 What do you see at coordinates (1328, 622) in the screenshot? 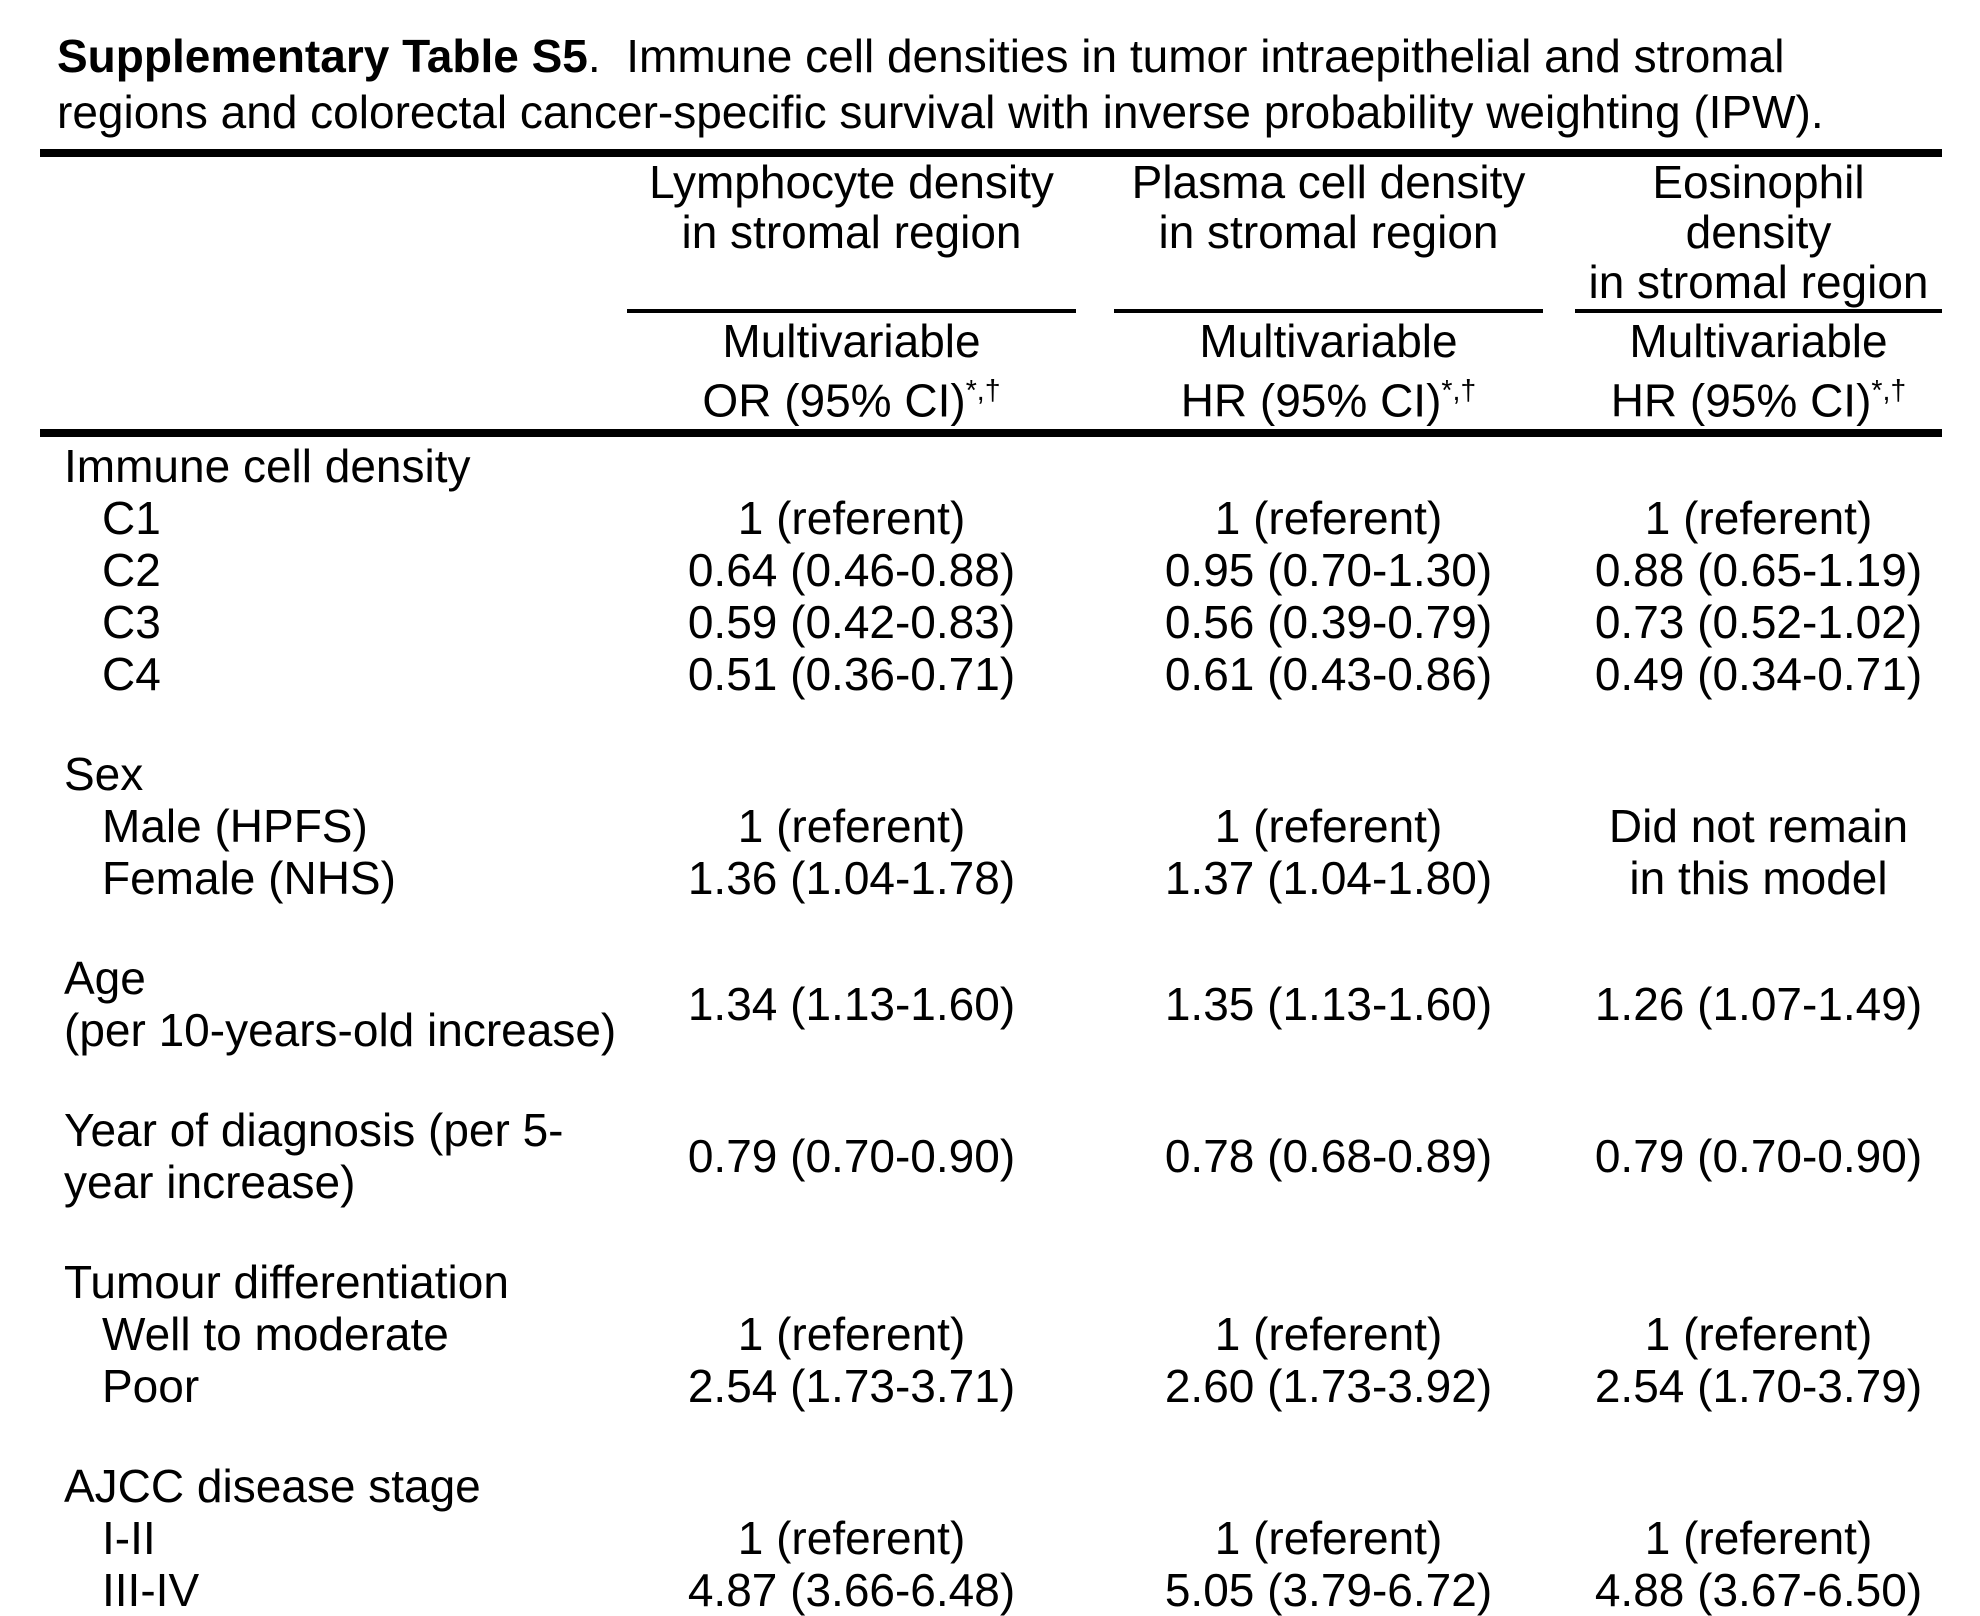
I see `cell-value: 0.56 (0.39-0.79)` at bounding box center [1328, 622].